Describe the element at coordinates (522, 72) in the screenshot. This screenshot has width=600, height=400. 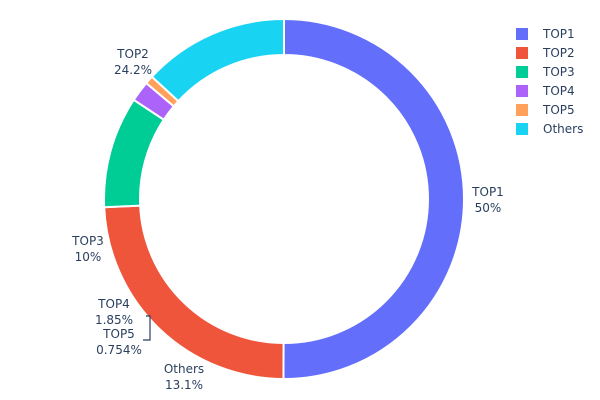
I see `legend-swatch-top3` at that location.